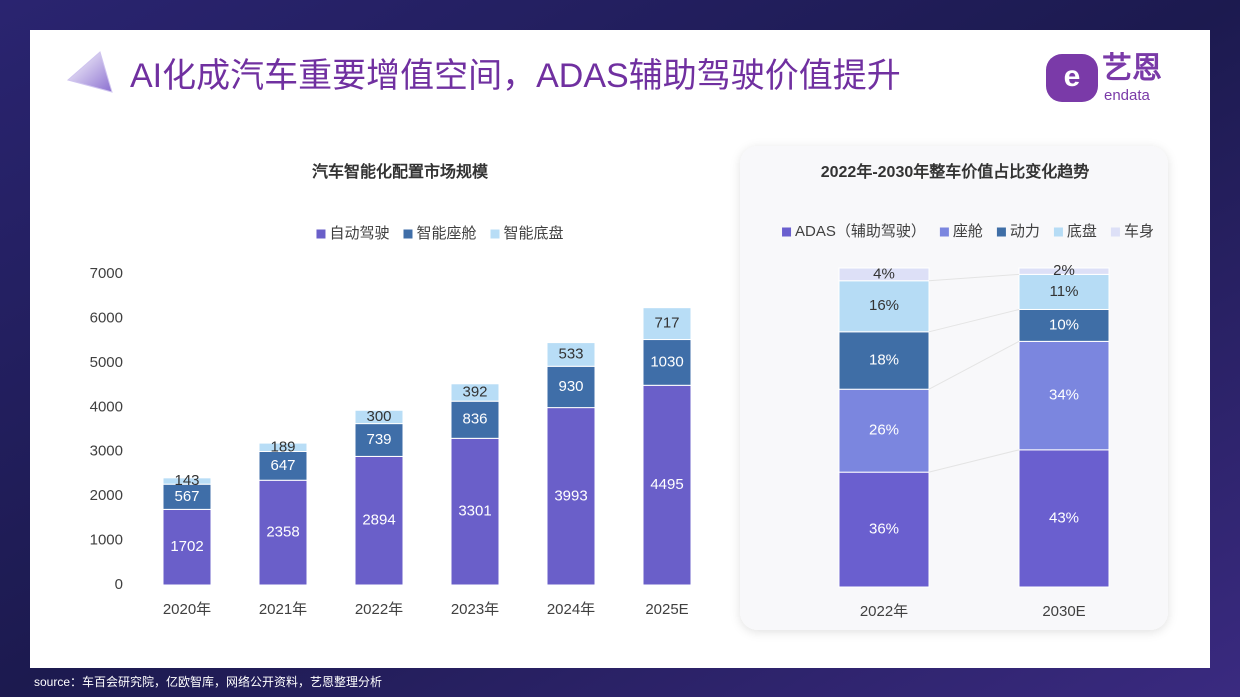 The image size is (1240, 697). Describe the element at coordinates (515, 76) in the screenshot. I see `slide-title: AI化成汽车重要增值空间，ADAS辅助驾驶价值提升` at that location.